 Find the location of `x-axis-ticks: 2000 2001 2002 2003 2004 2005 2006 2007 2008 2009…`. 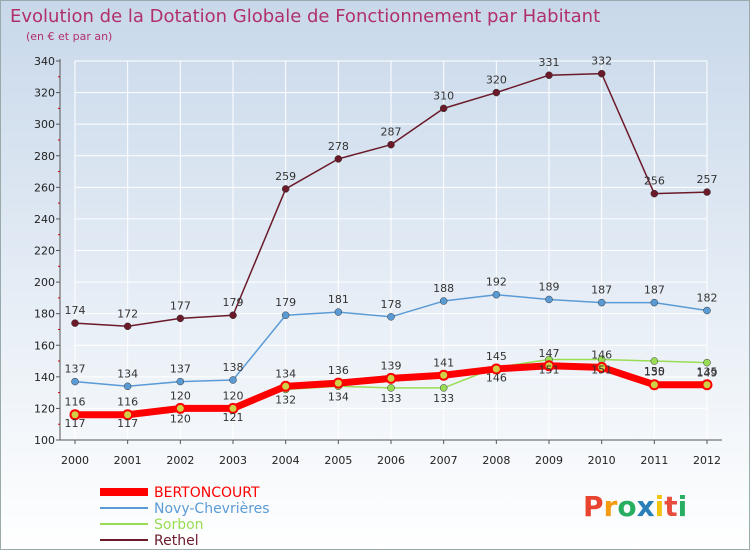

x-axis-ticks: 2000 2001 2002 2003 2004 2005 2006 2007 2008 2009… is located at coordinates (391, 453).